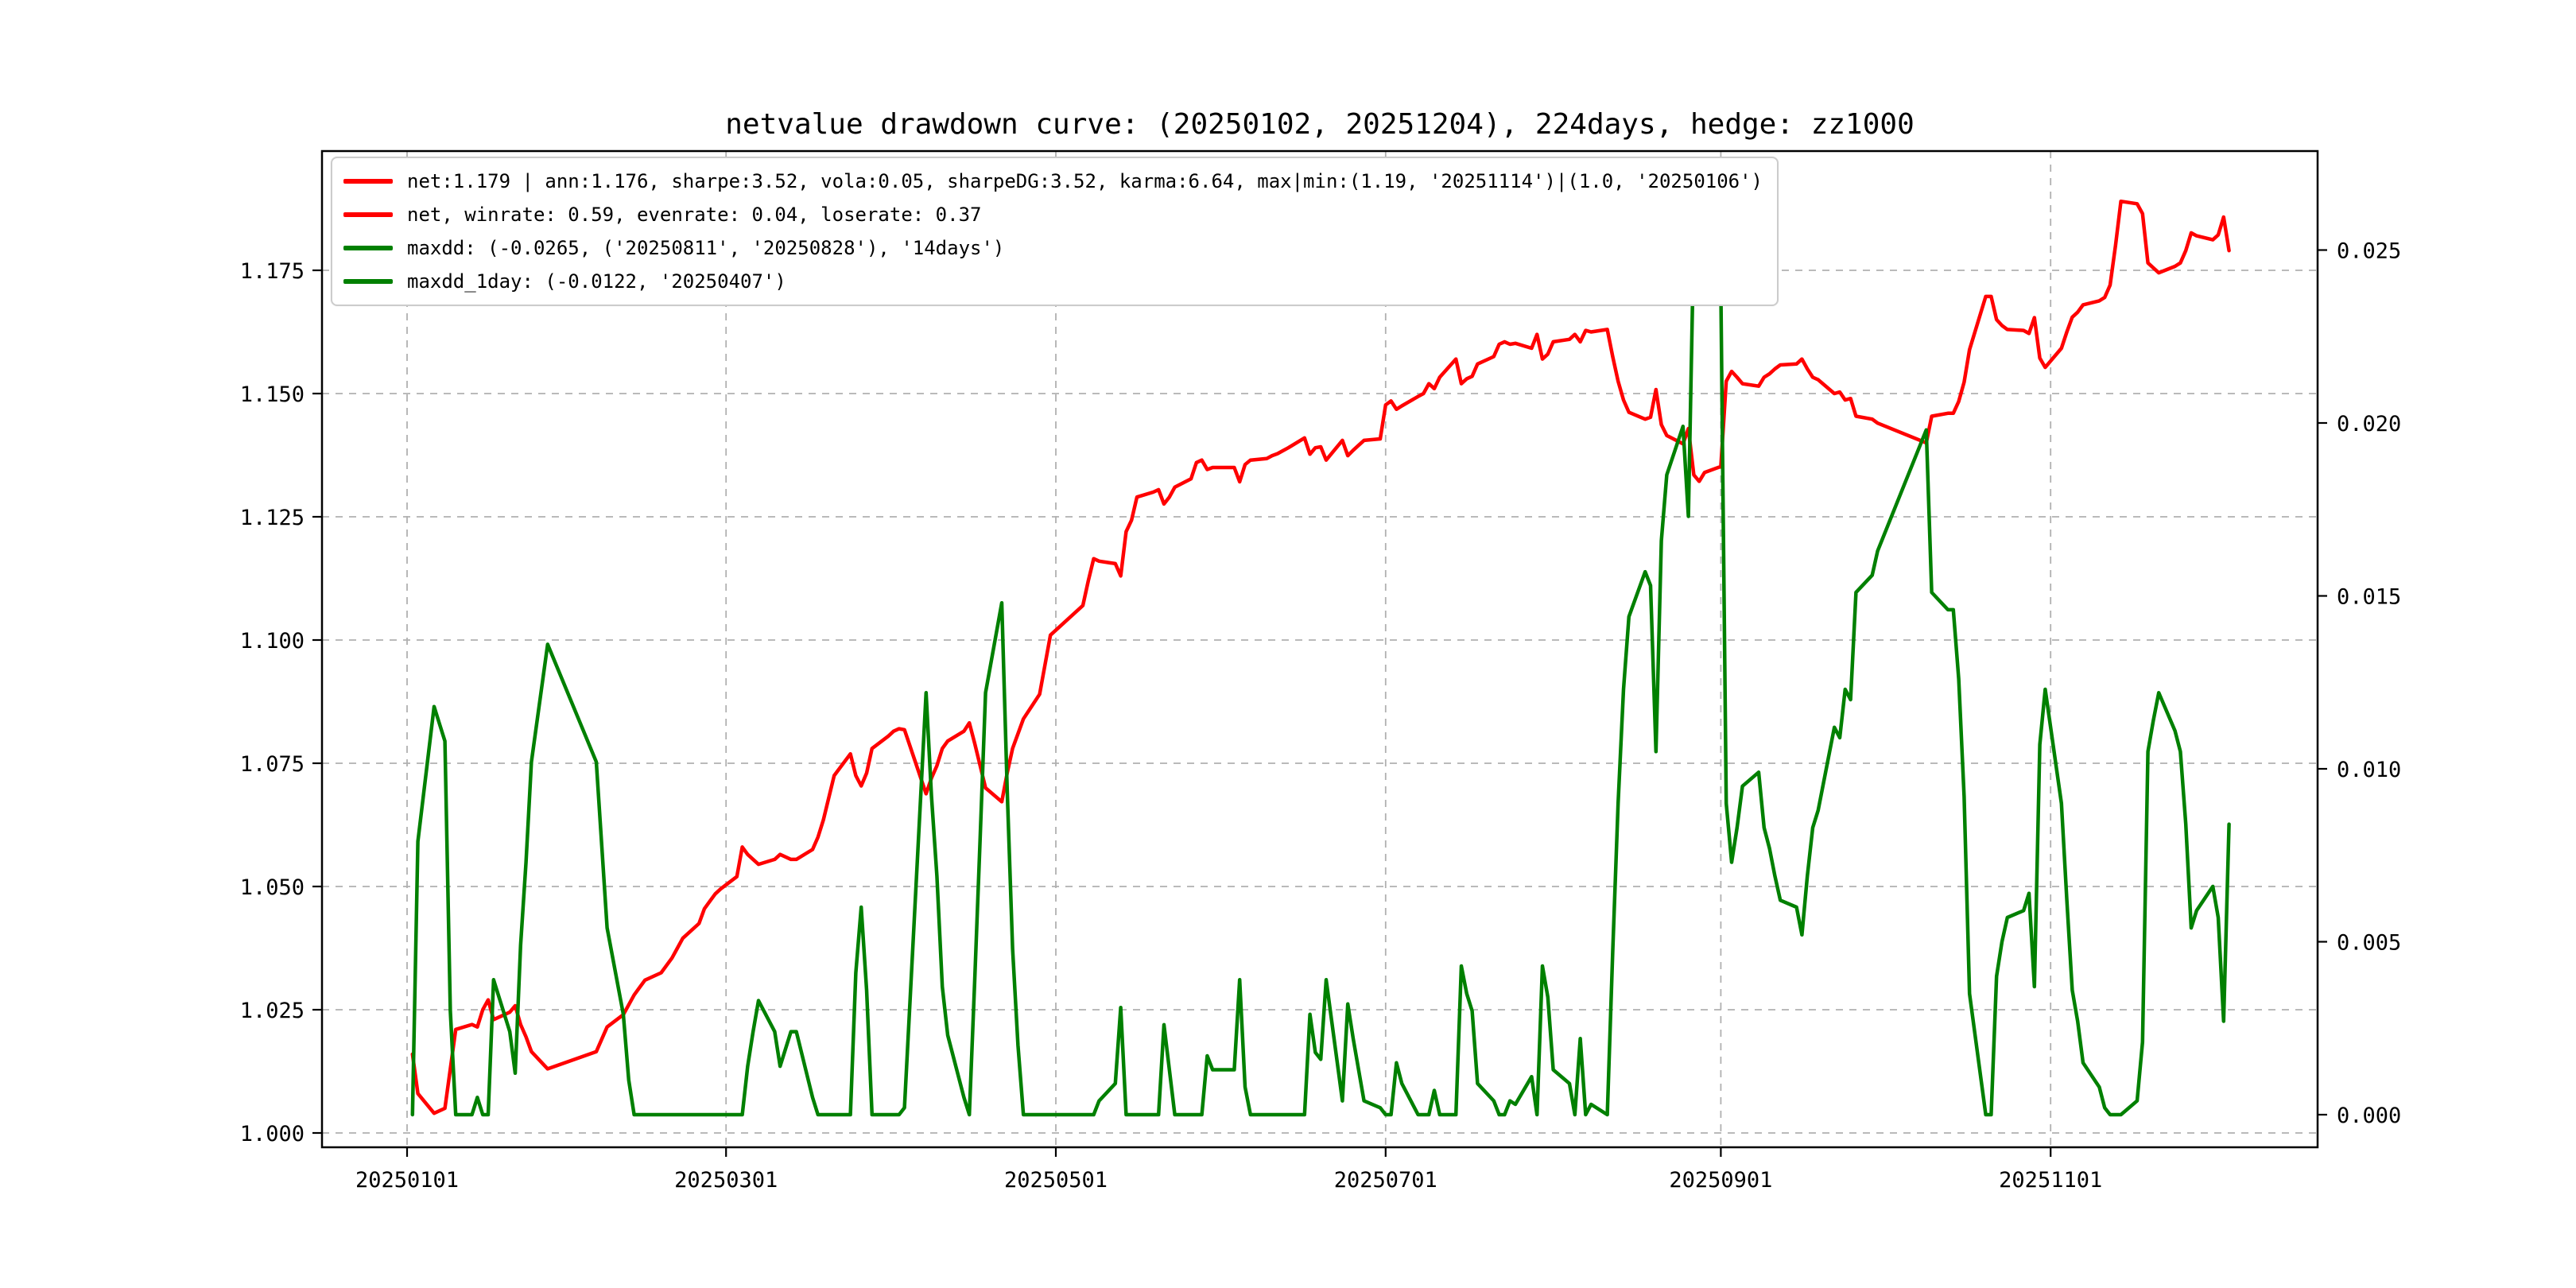  I want to click on x-tick-label: 20251101, so click(2050, 1180).